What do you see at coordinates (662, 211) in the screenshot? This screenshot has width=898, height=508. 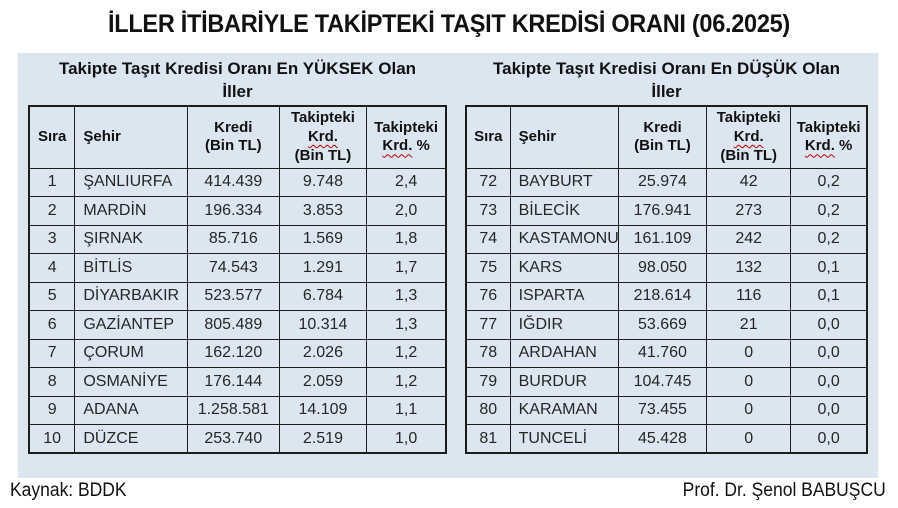 I see `cell-credit: 176.941` at bounding box center [662, 211].